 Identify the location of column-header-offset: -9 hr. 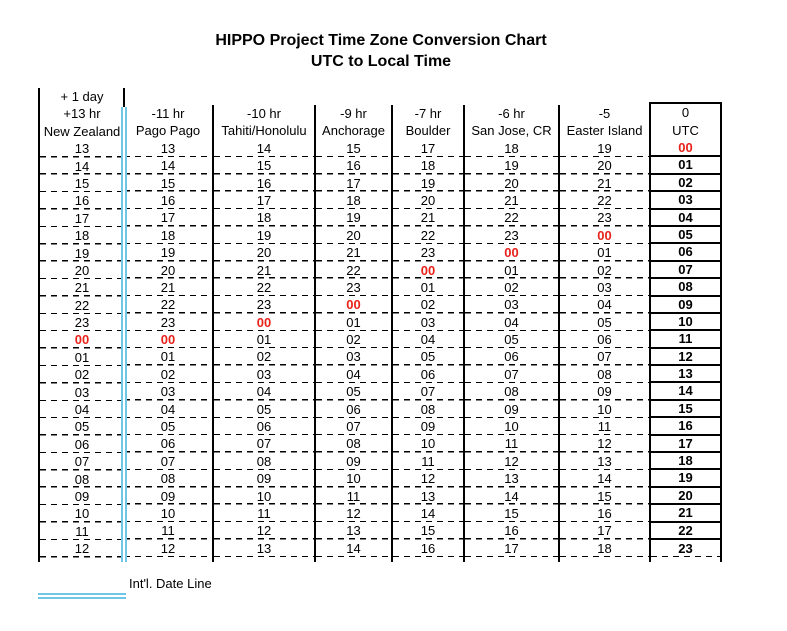
(353, 113).